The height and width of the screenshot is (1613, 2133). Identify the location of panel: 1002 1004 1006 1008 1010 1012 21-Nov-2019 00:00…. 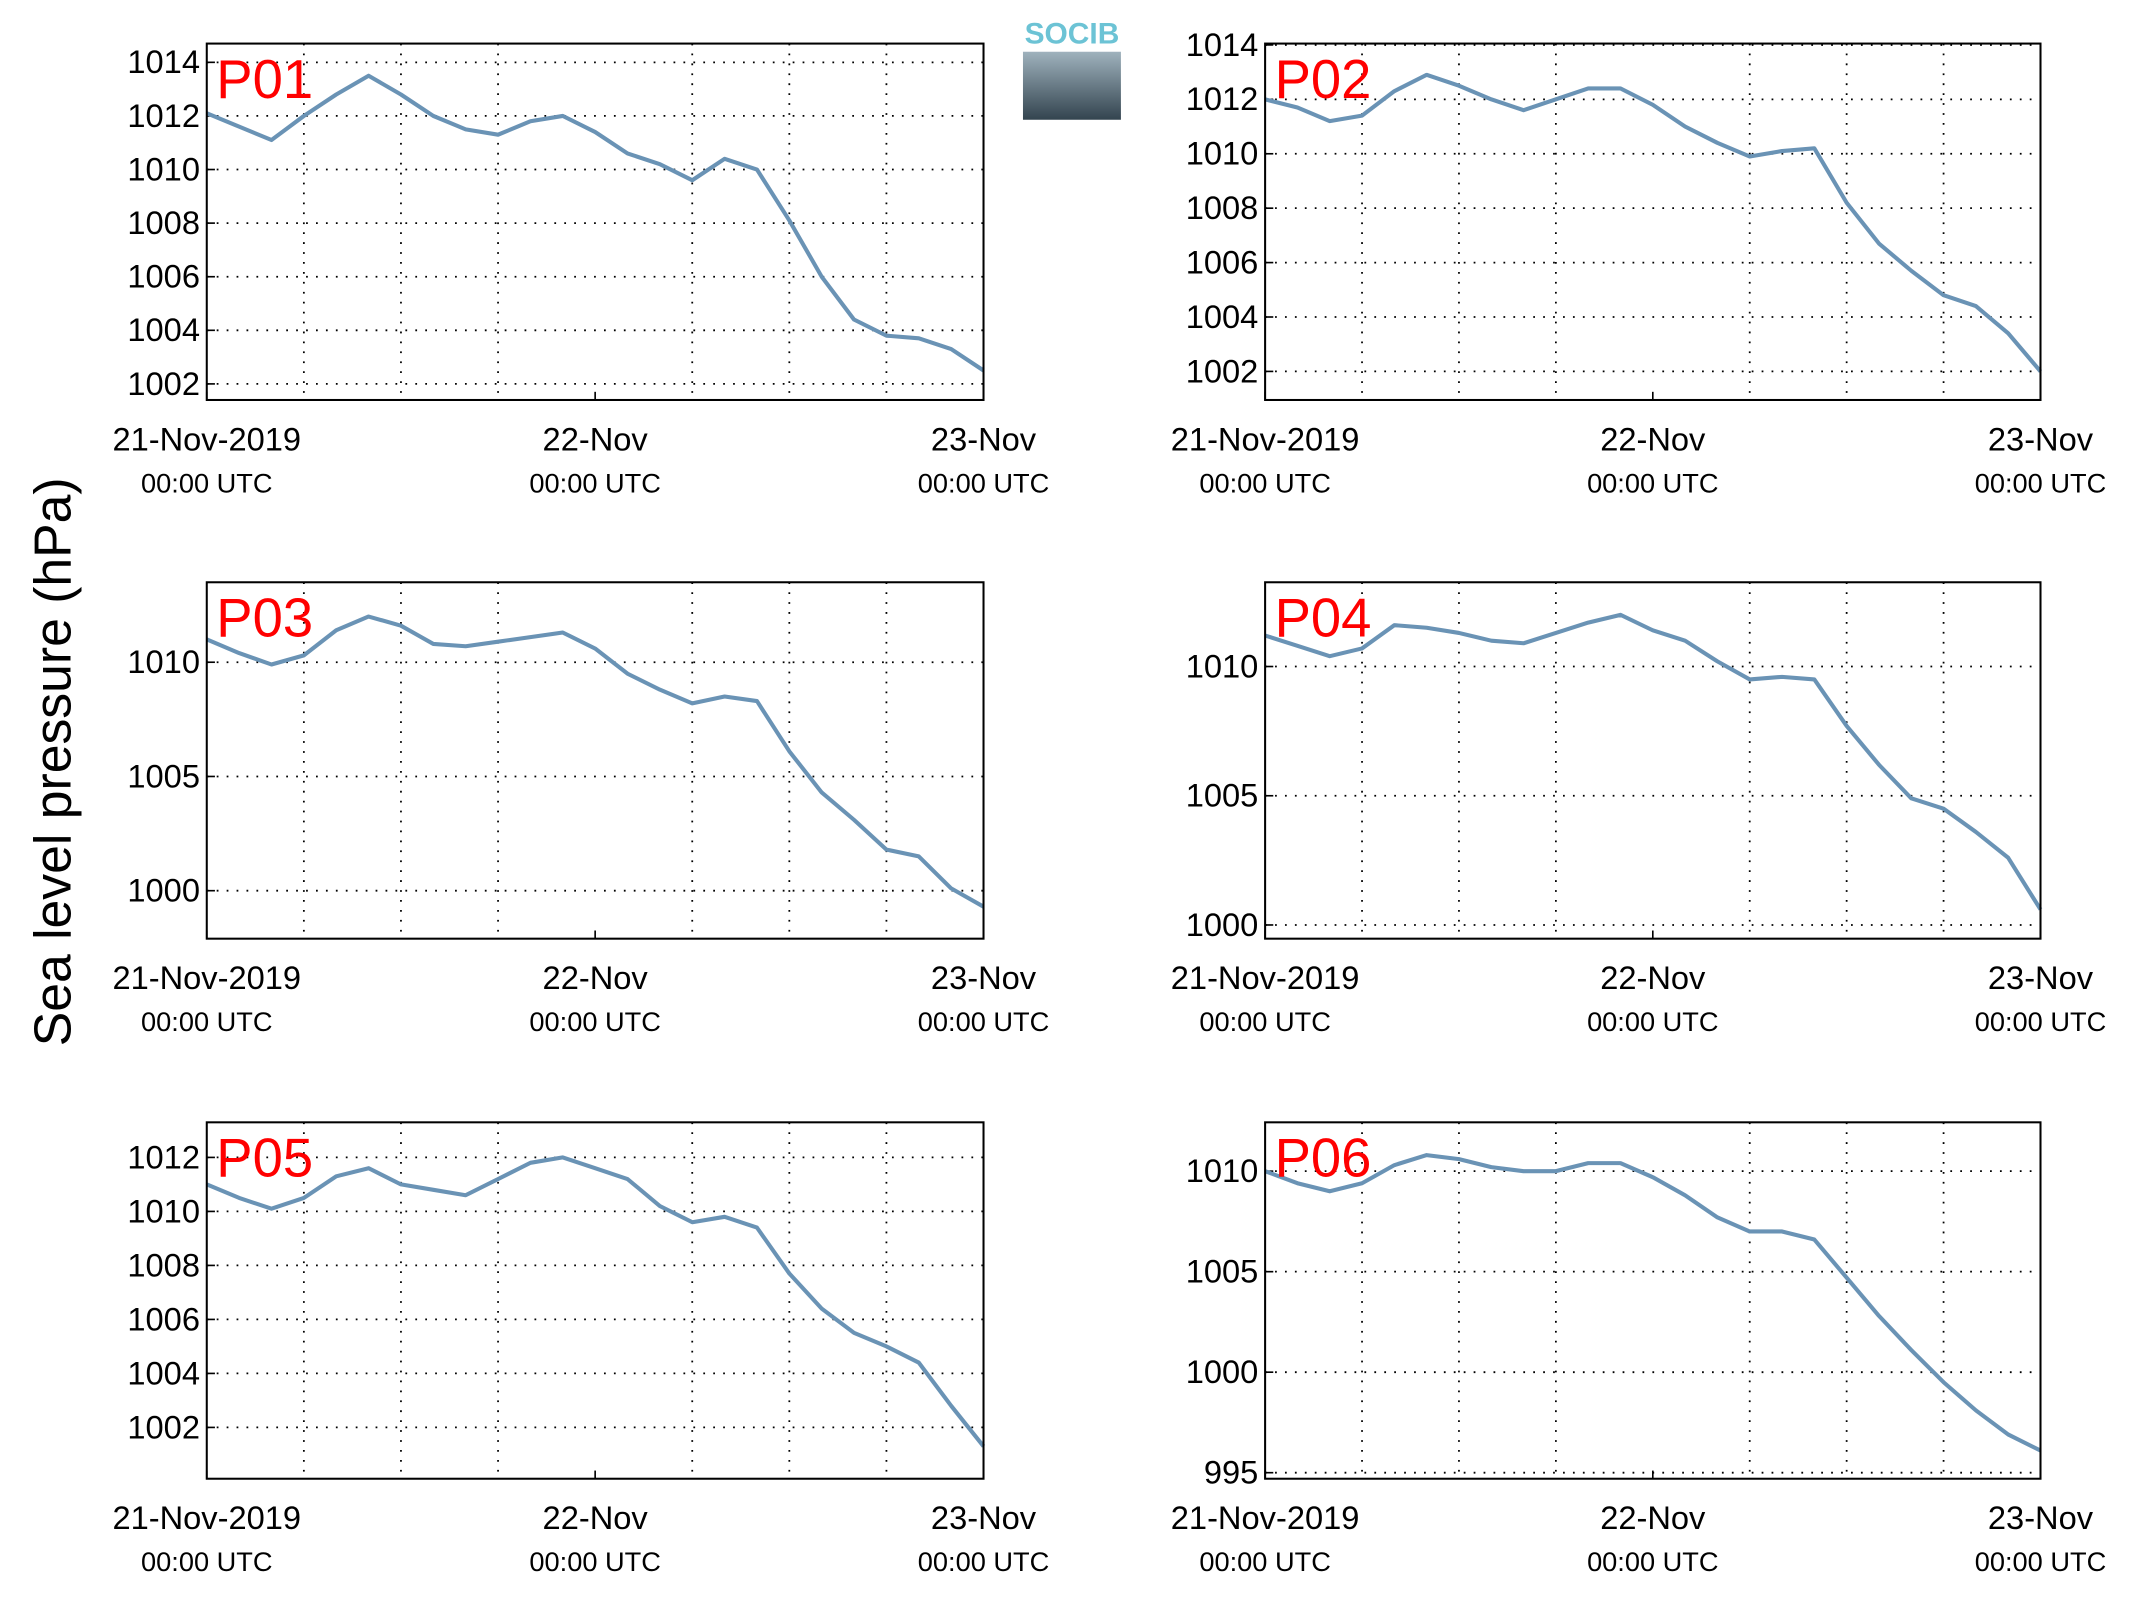
(580, 1349).